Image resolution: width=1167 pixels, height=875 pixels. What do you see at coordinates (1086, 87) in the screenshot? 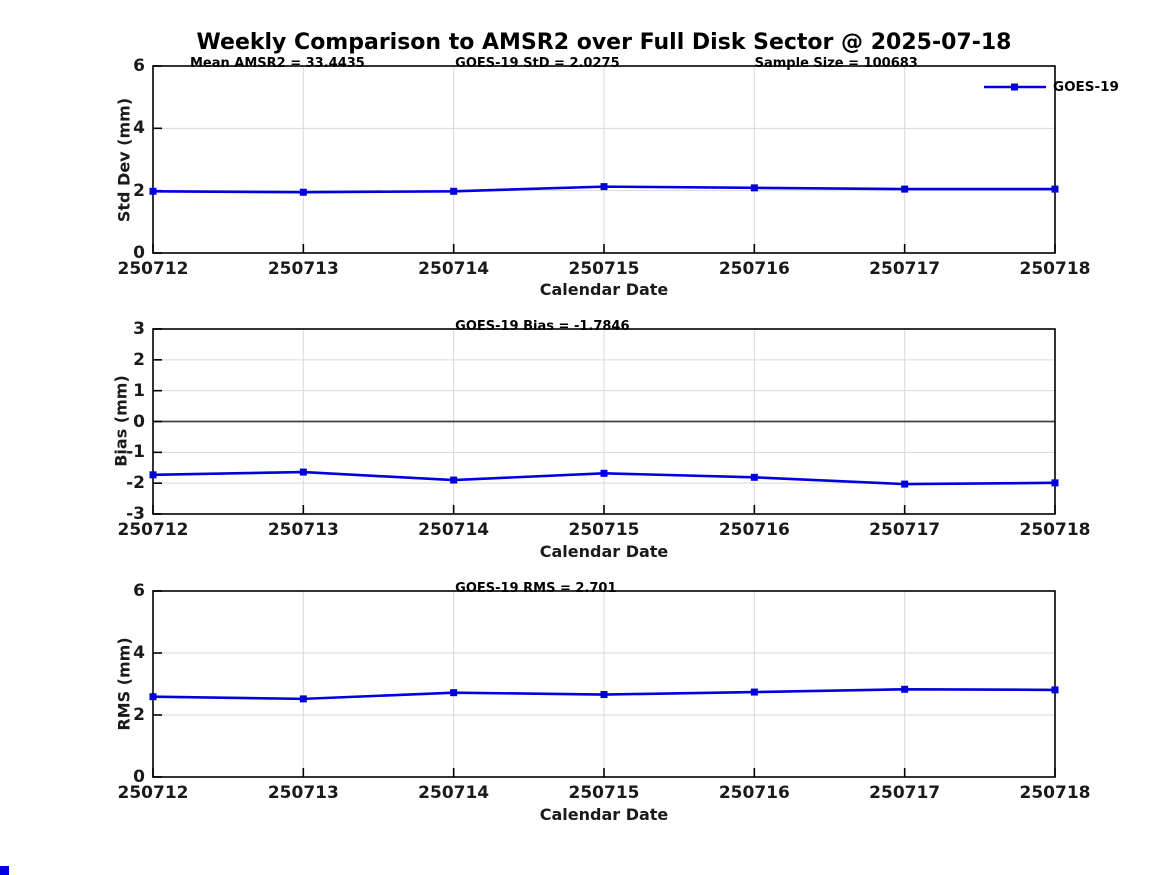
I see `legend-label: GOES-19` at bounding box center [1086, 87].